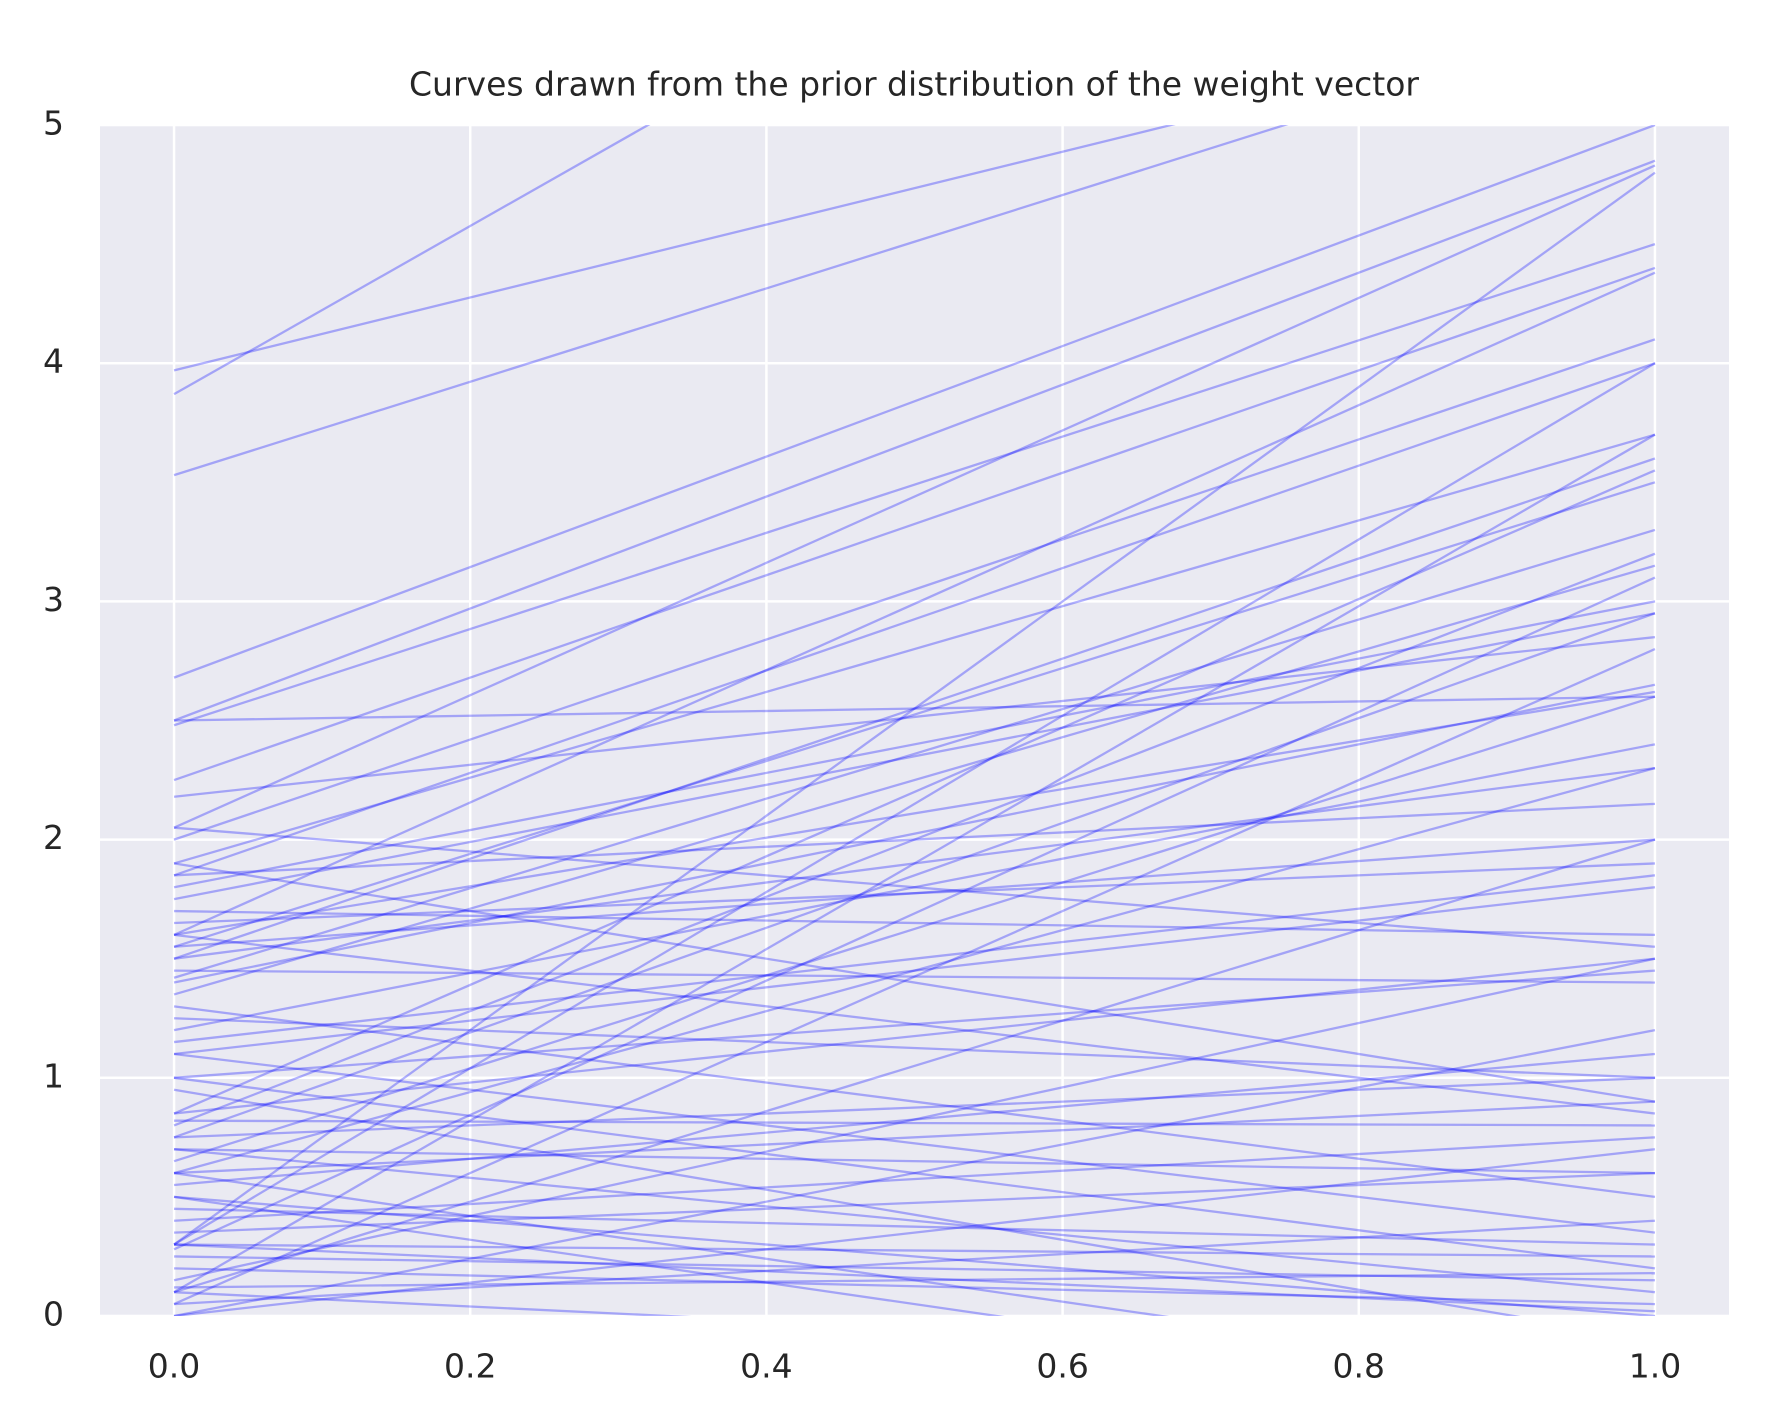 The image size is (1768, 1428). Describe the element at coordinates (53, 1075) in the screenshot. I see `y-tick-label: 1` at that location.